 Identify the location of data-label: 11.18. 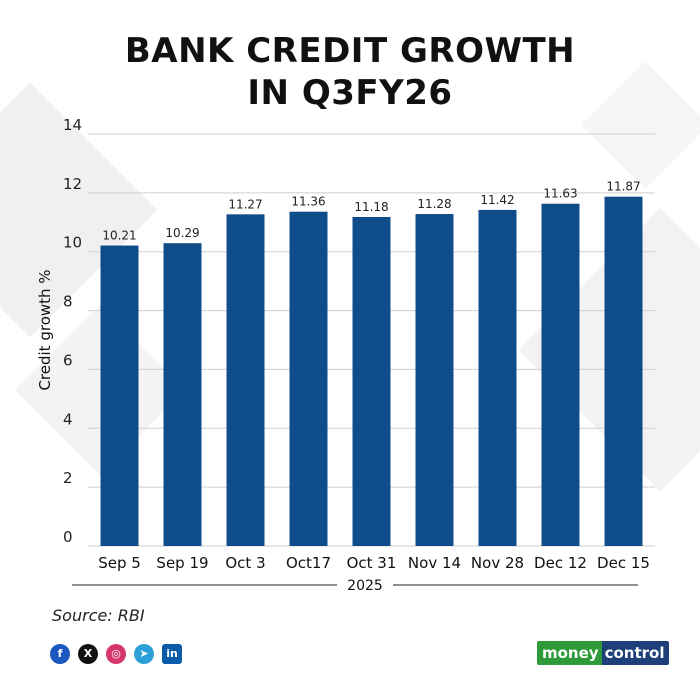
(371, 207).